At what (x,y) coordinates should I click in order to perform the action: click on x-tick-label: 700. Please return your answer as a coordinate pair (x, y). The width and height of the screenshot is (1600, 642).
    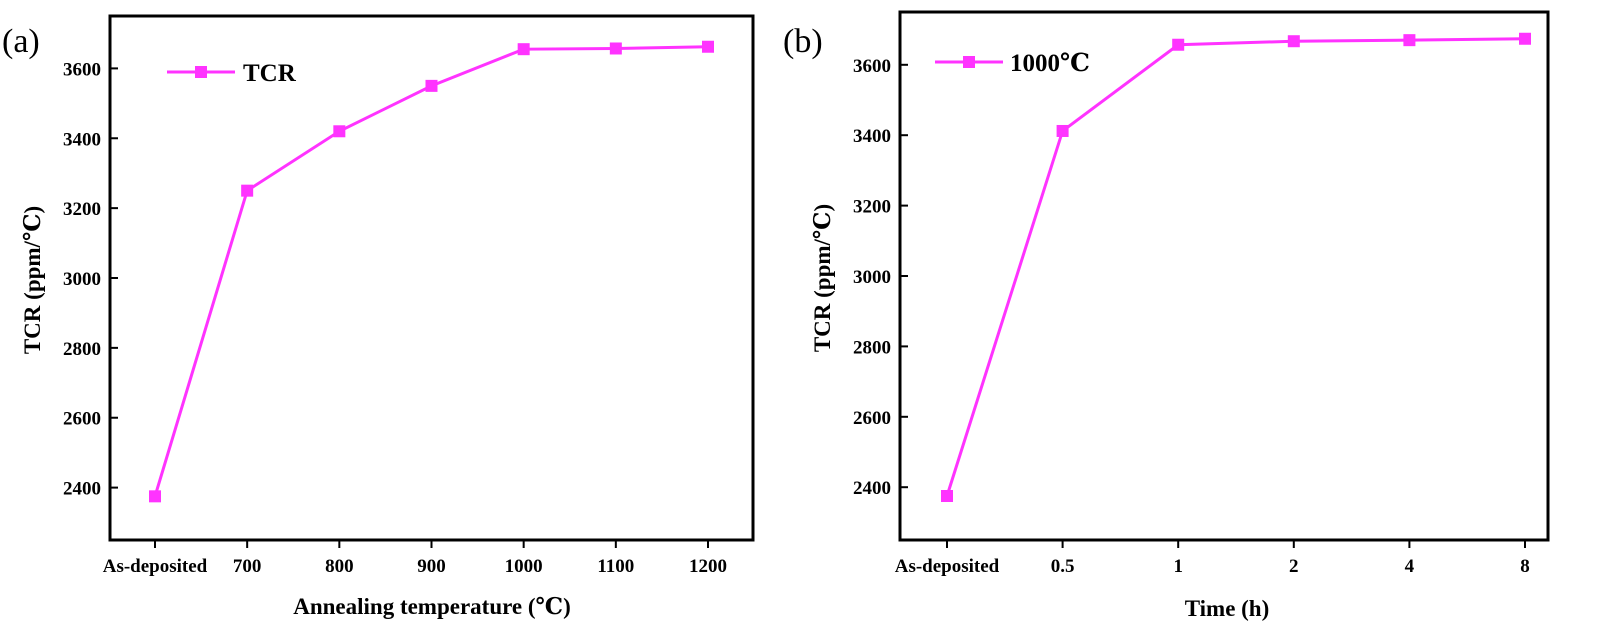
    Looking at the image, I should click on (247, 566).